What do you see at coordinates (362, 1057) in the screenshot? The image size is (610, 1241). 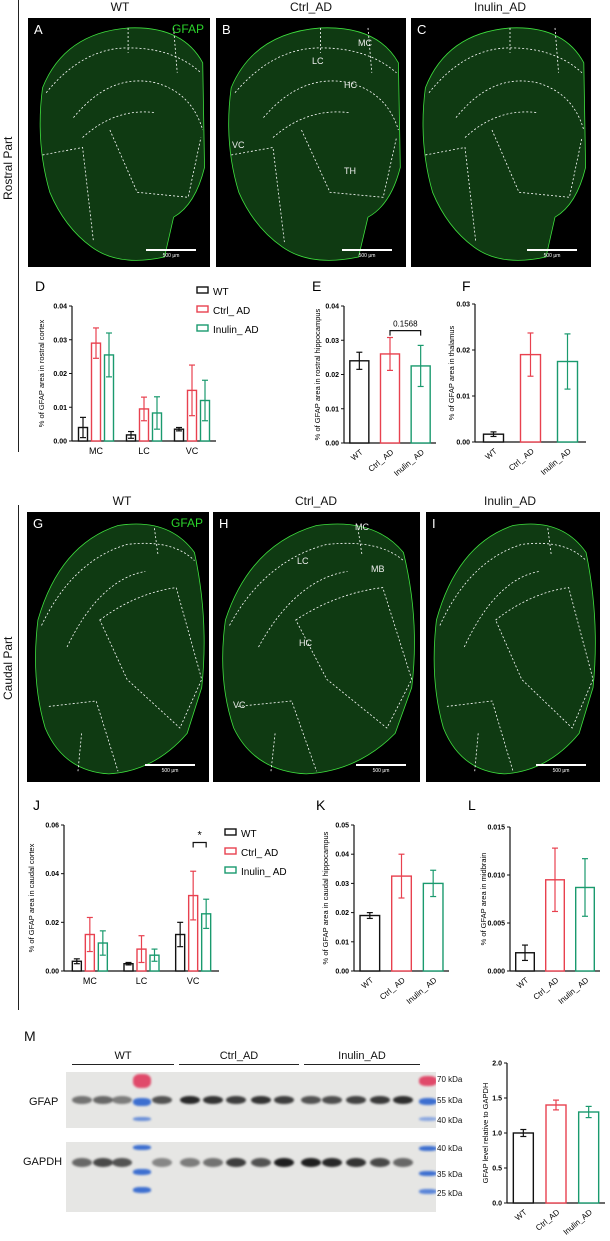 I see `group-inulin-ad: Inulin_AD` at bounding box center [362, 1057].